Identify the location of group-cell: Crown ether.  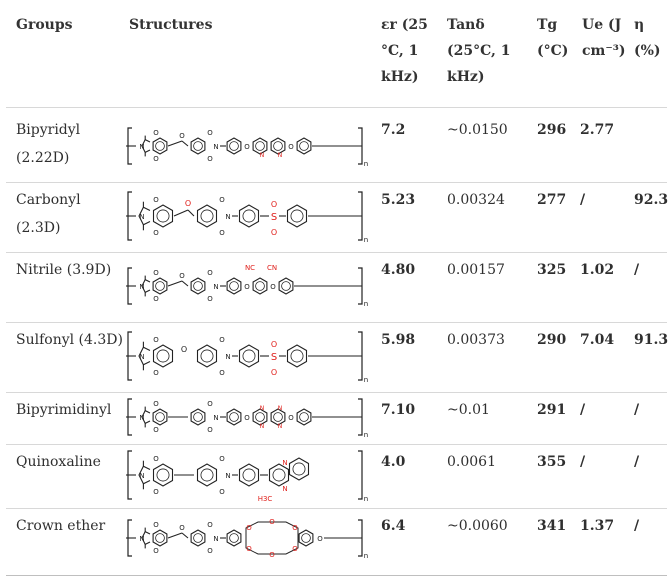
(60, 526).